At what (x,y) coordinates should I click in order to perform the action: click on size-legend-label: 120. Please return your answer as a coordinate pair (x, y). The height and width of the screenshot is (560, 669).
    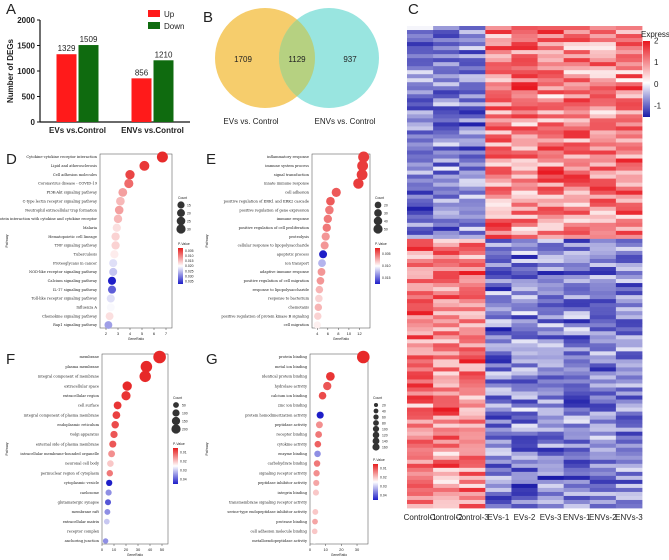
    Looking at the image, I should click on (385, 436).